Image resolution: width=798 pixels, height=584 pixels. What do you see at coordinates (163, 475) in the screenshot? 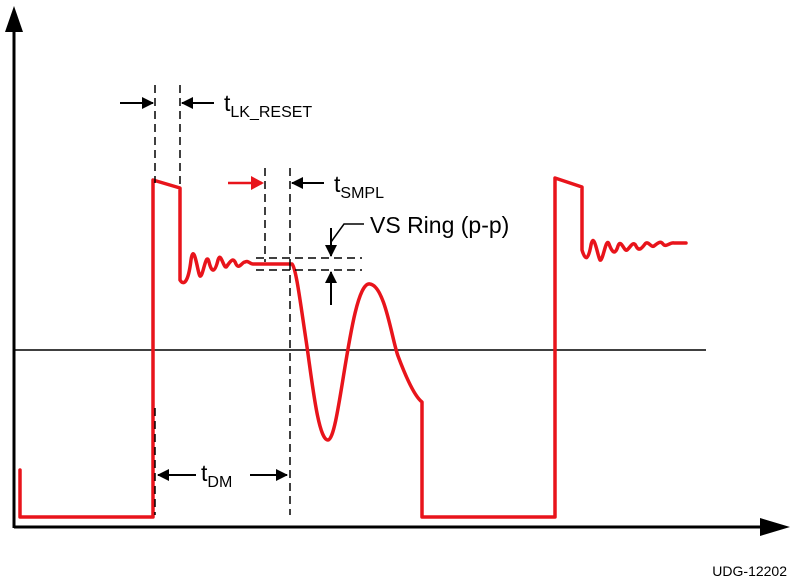
I see `t-dm-arrowhead-left` at bounding box center [163, 475].